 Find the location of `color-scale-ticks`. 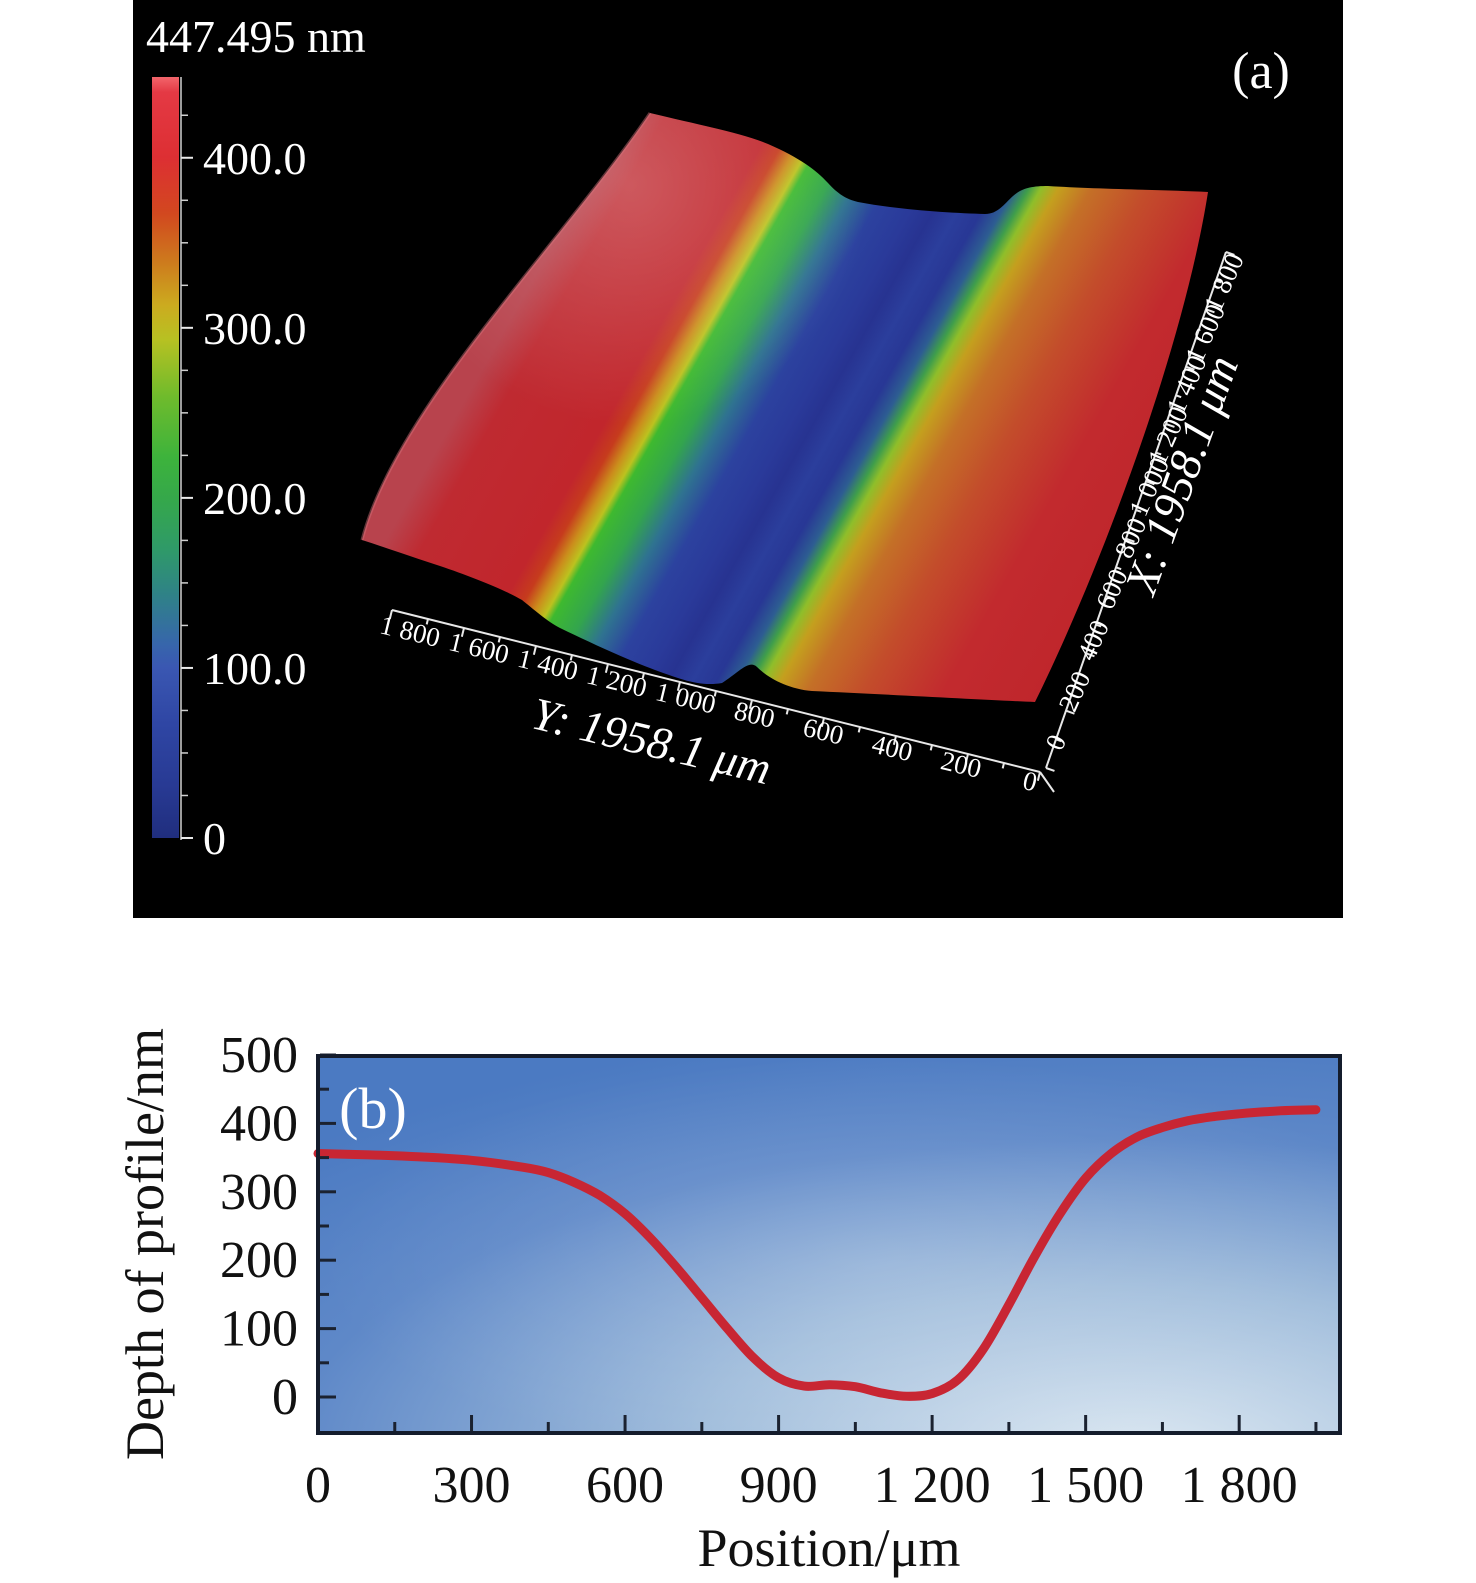

color-scale-ticks is located at coordinates (187, 476).